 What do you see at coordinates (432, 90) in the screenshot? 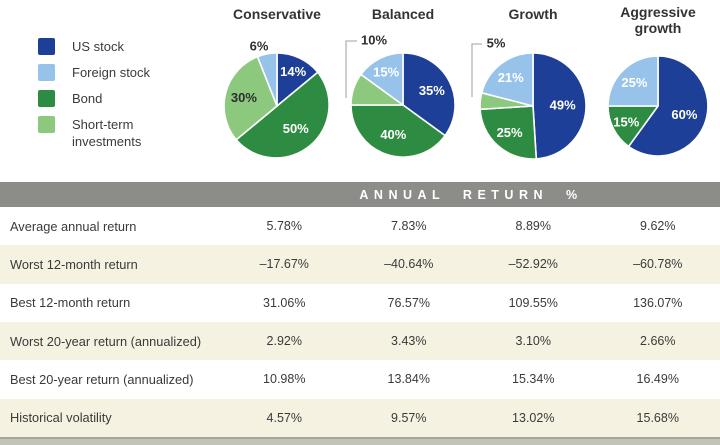
I see `pie-slice-label: 35%` at bounding box center [432, 90].